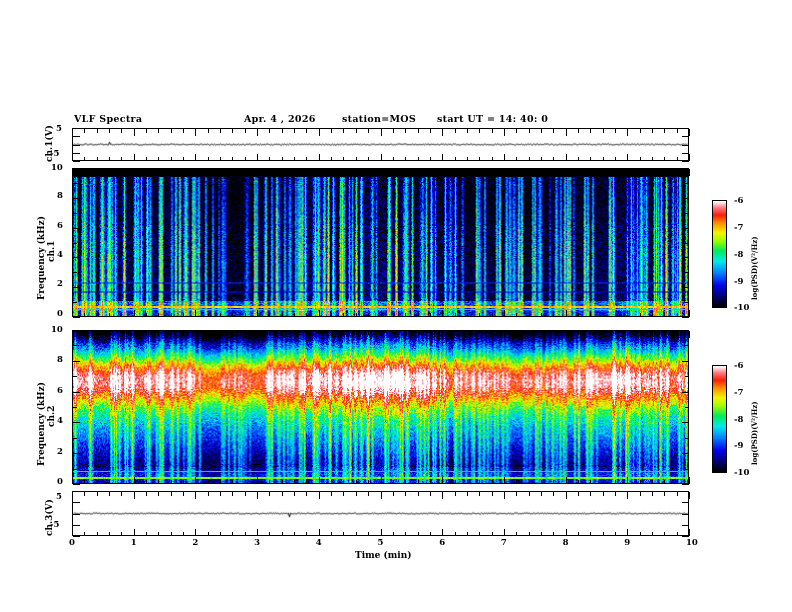  Describe the element at coordinates (565, 543) in the screenshot. I see `x-axis-tick-label: 8` at that location.